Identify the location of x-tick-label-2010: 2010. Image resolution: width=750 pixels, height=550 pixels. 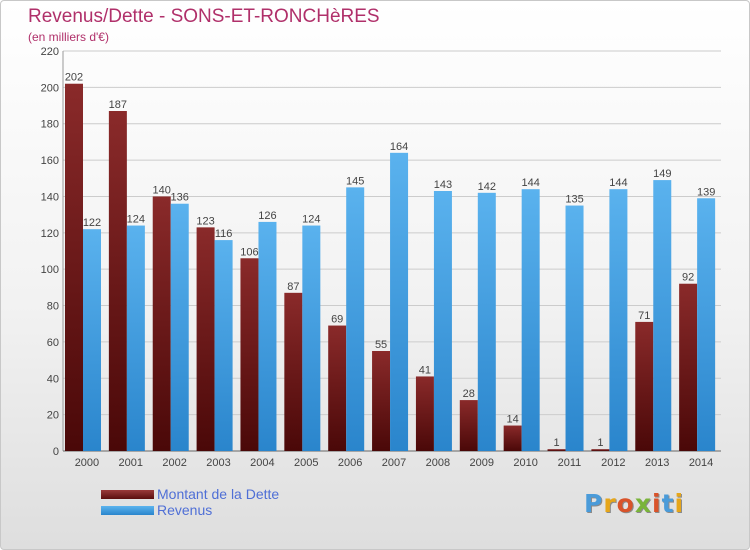
(525, 463).